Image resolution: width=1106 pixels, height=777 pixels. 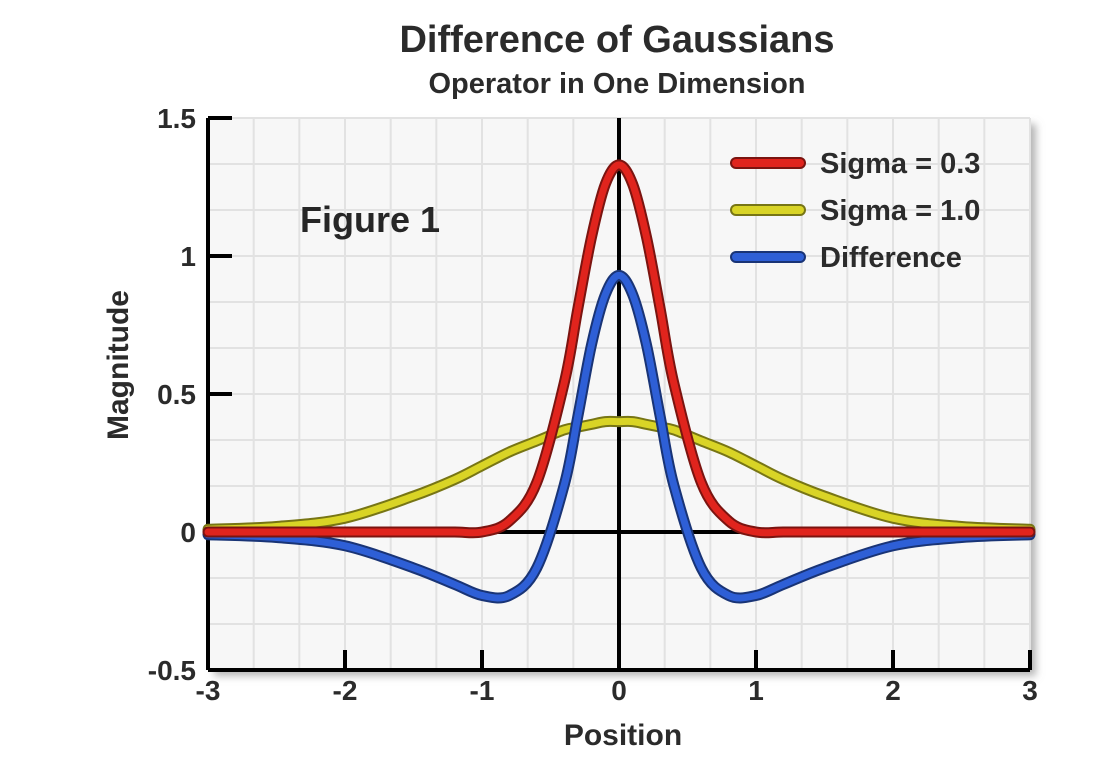 I want to click on y-tick-label: 0, so click(x=188, y=532).